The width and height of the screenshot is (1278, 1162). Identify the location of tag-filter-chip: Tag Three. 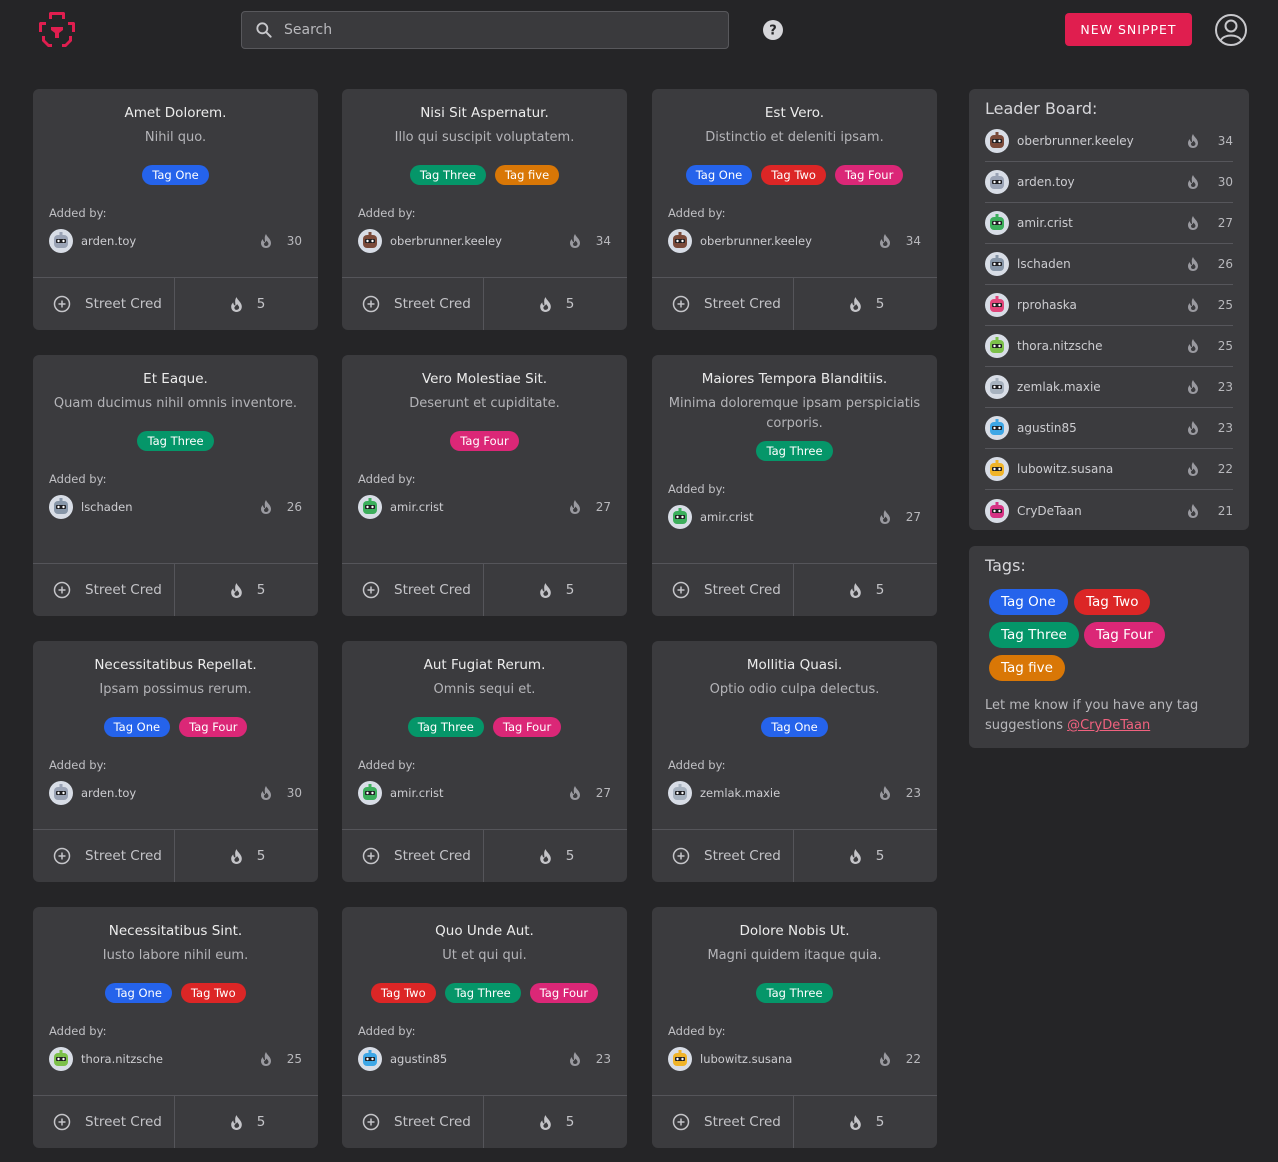
(1034, 635).